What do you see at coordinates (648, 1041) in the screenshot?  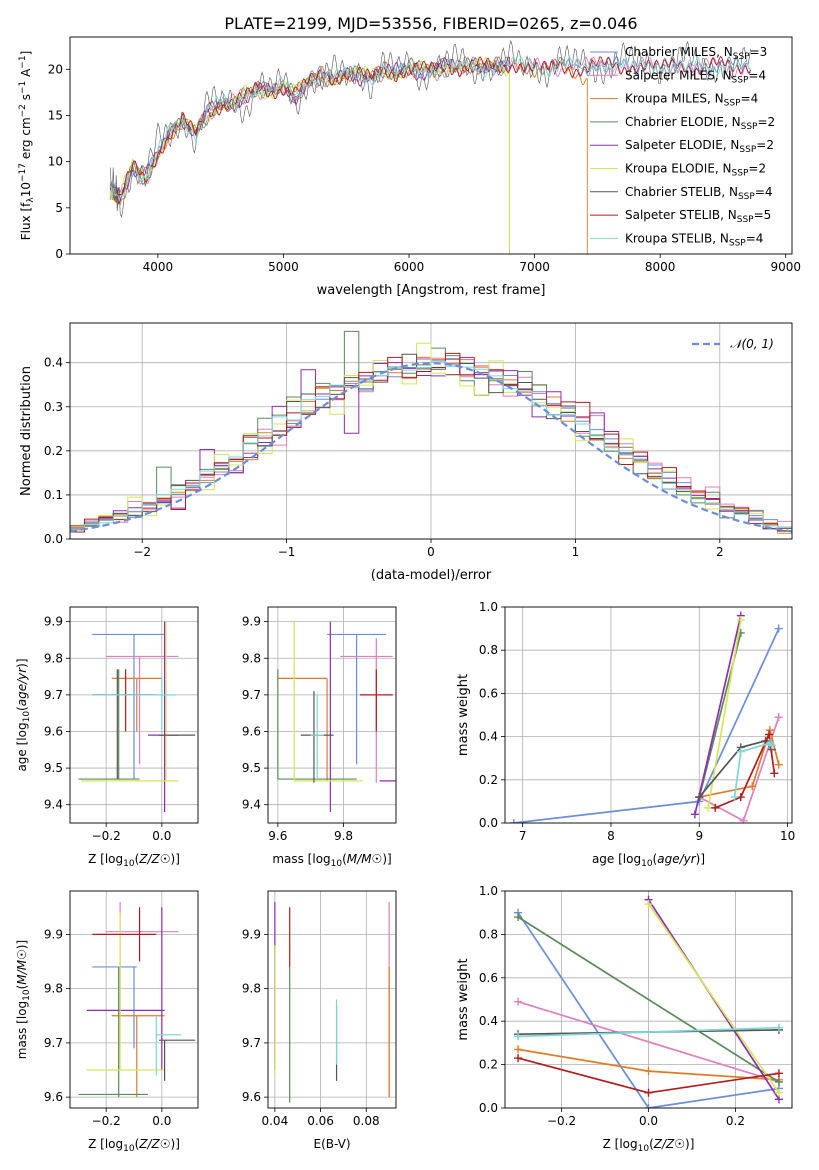 I see `weight-line-salpeter-miles` at bounding box center [648, 1041].